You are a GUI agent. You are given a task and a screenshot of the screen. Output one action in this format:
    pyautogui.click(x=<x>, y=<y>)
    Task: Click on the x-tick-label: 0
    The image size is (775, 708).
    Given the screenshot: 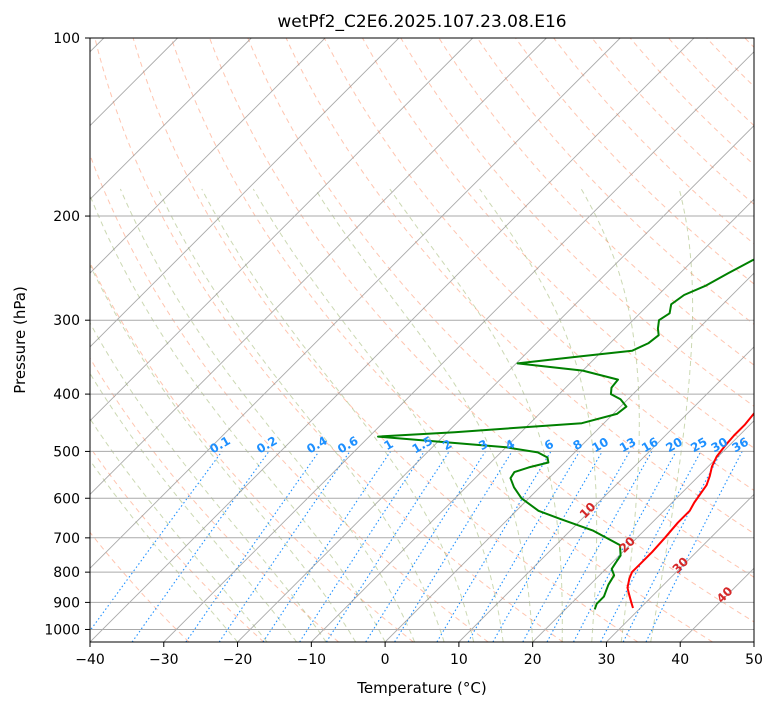 What is the action you would take?
    pyautogui.click(x=385, y=660)
    